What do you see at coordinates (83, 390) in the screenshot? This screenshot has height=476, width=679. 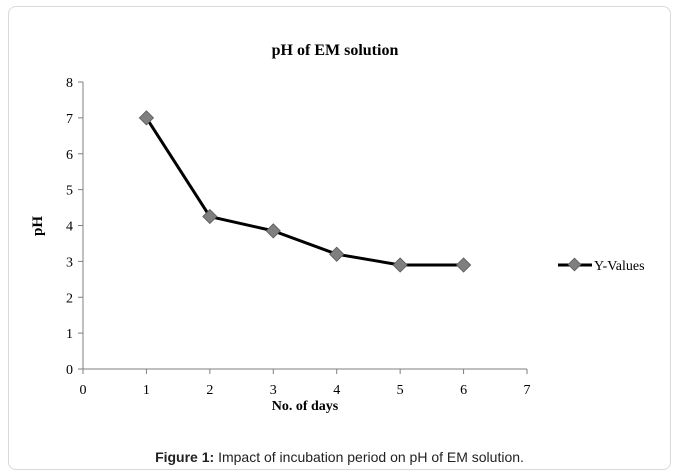 I see `x-tick-label: 0` at bounding box center [83, 390].